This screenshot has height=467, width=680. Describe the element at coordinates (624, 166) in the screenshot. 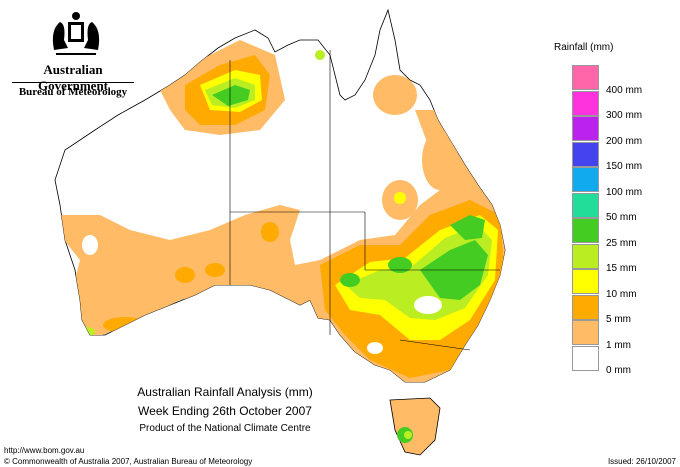

I see `legend-label: 150 mm` at that location.